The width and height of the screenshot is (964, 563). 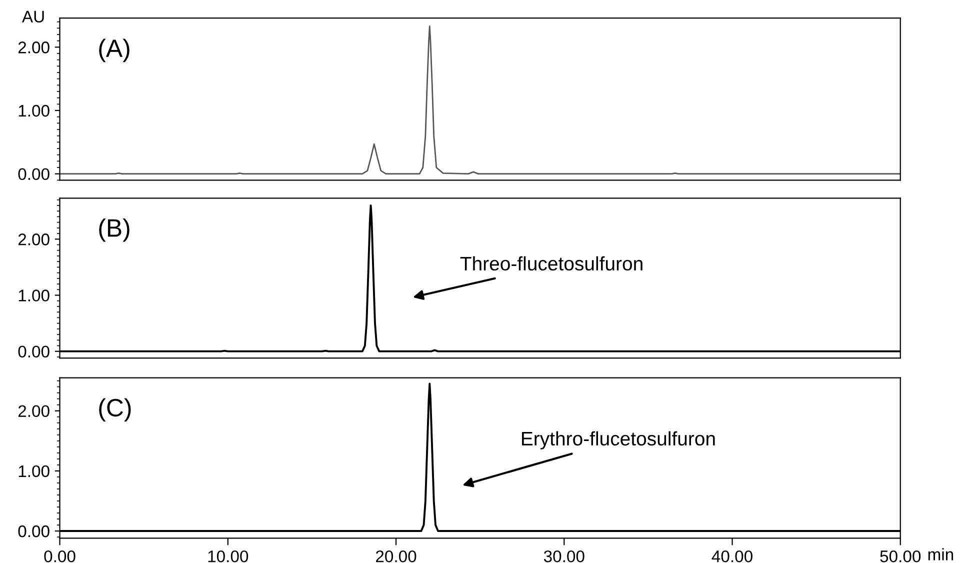 I want to click on x-tick-label: 50.00, so click(x=900, y=556).